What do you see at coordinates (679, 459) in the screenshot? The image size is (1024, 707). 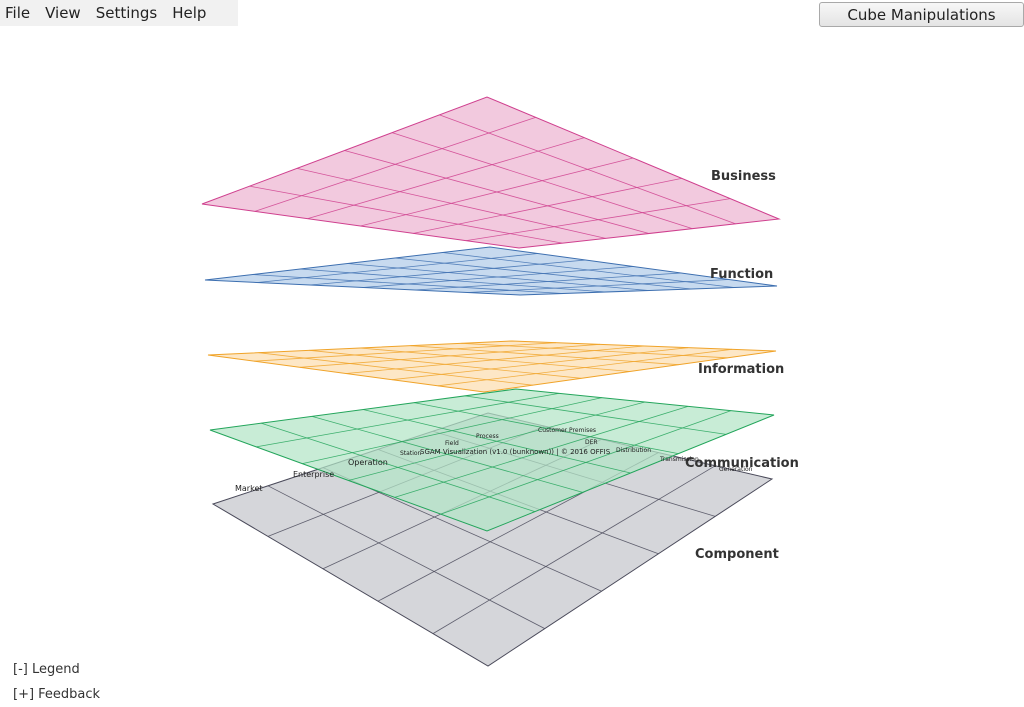 I see `domain-label-transmission: Transmission` at bounding box center [679, 459].